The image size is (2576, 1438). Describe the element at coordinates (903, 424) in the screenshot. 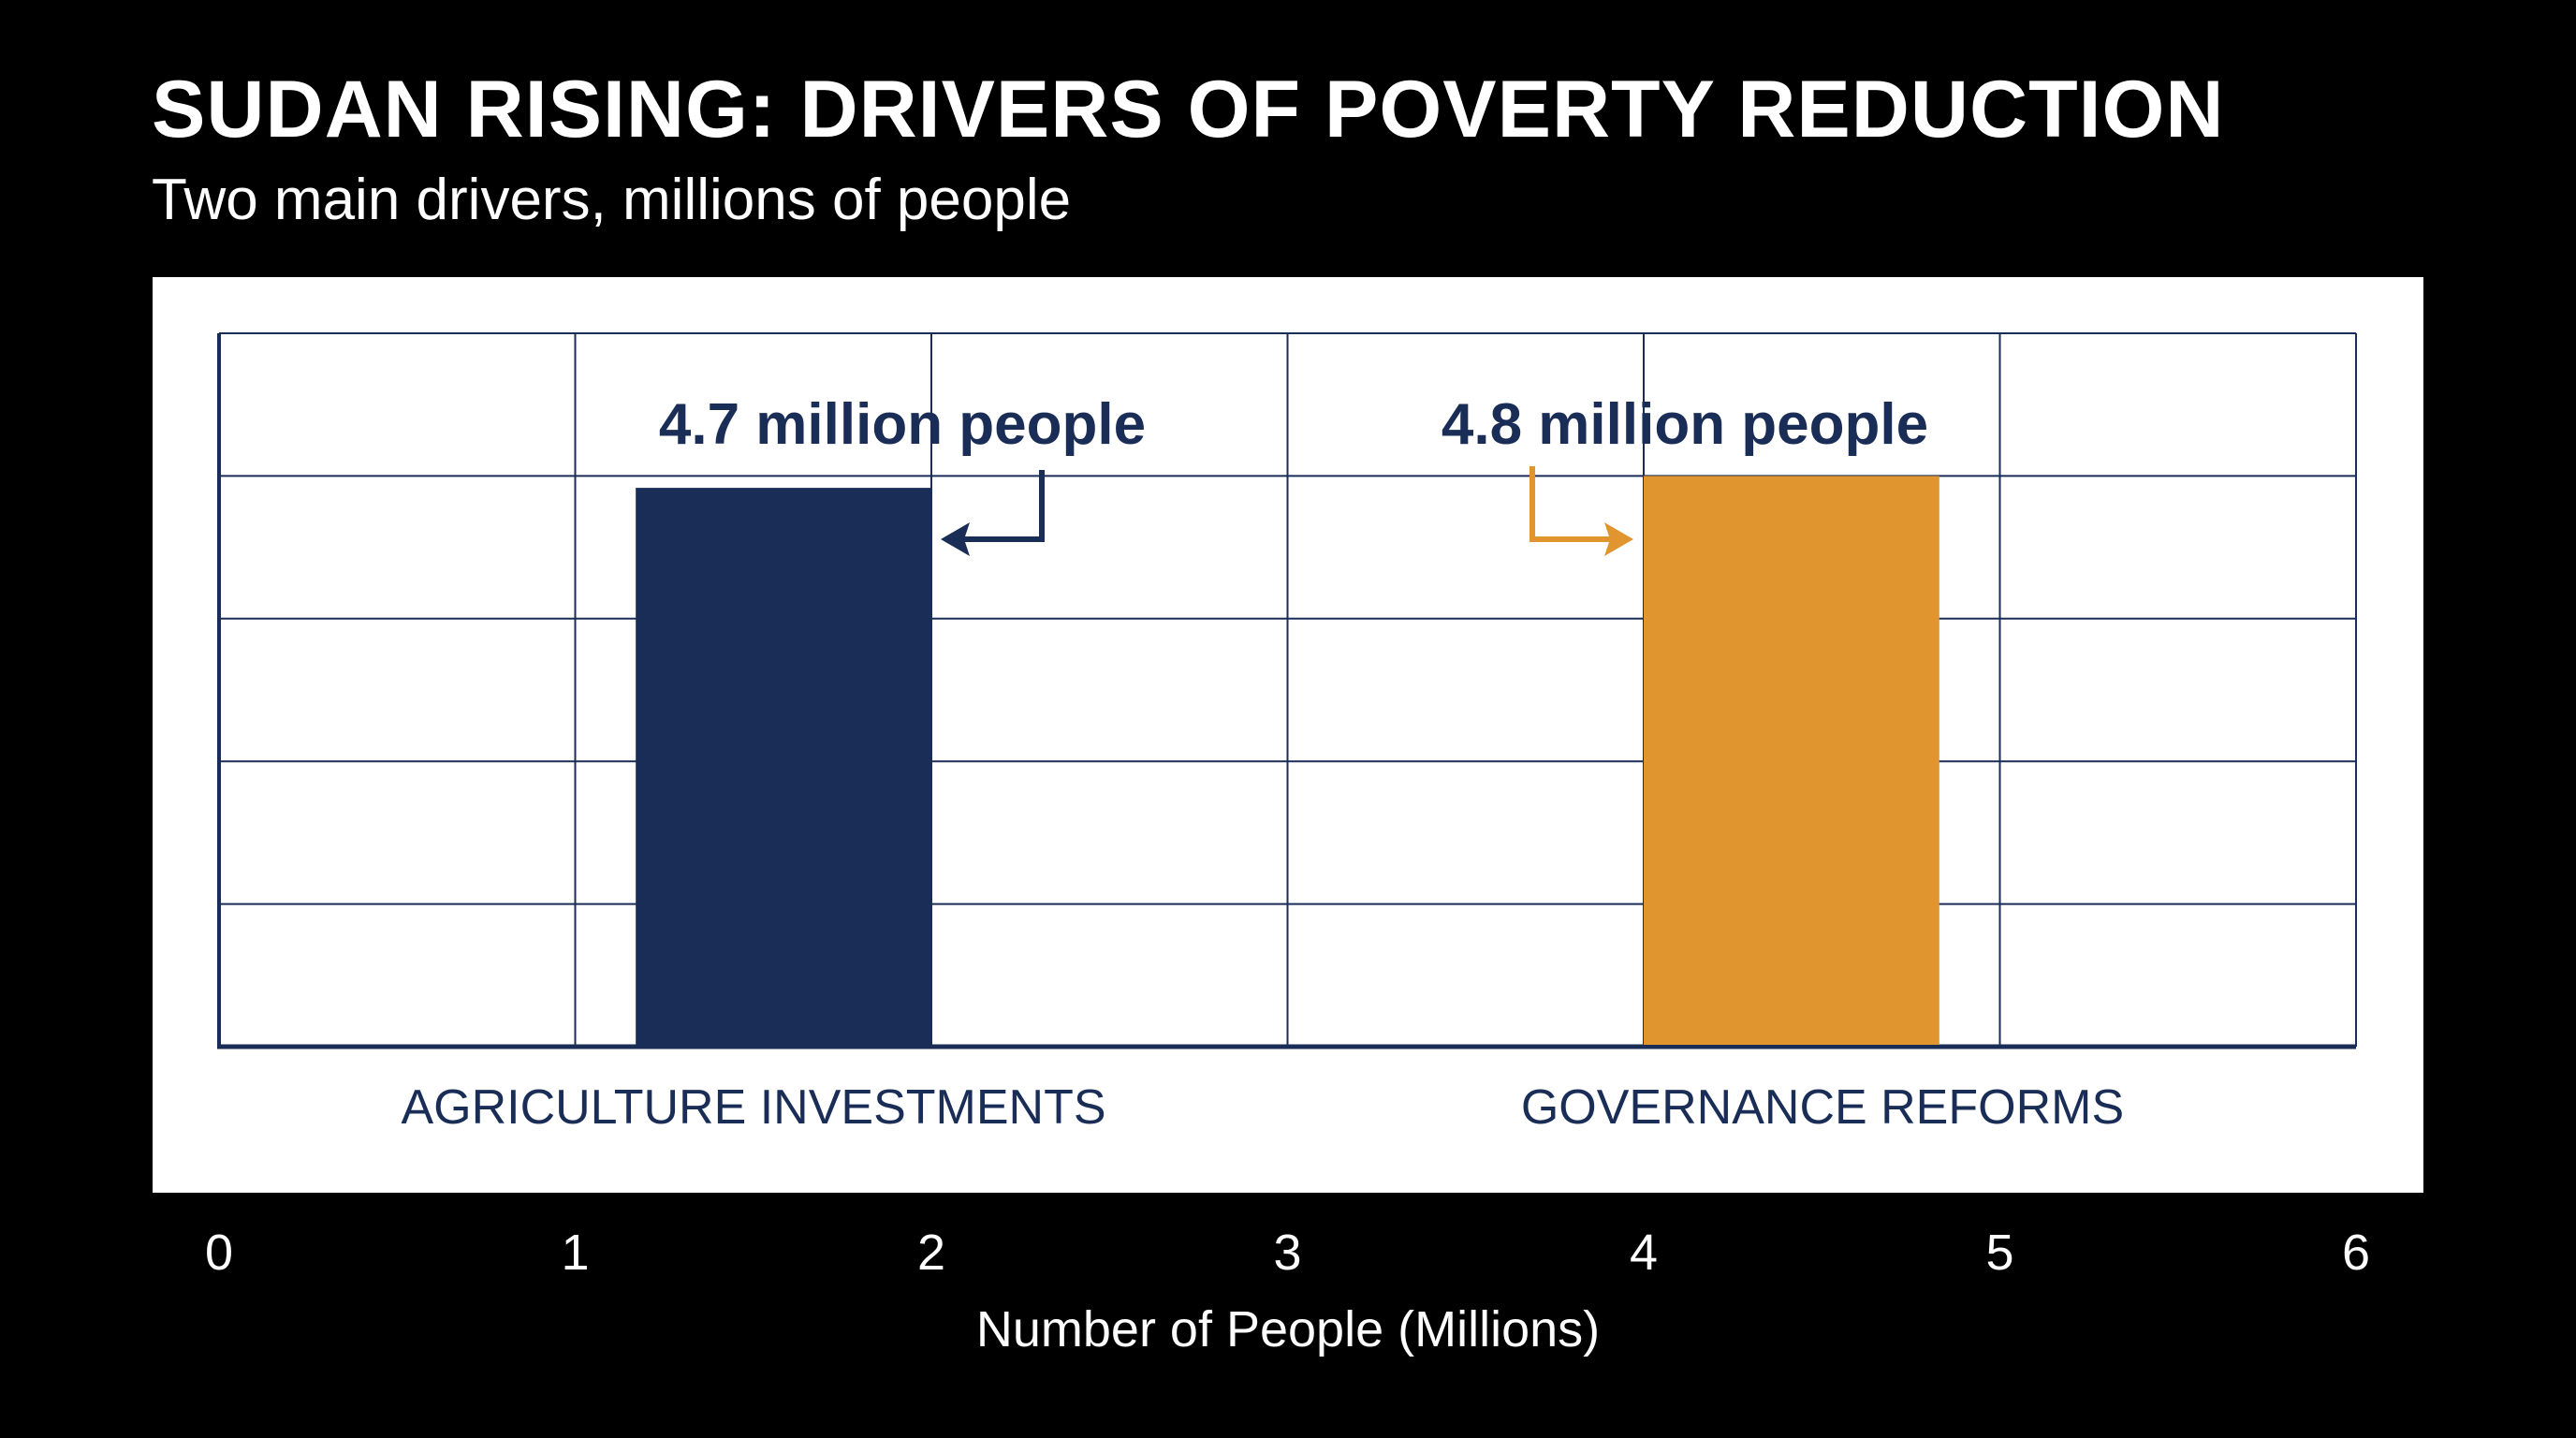

I see `data-label-1: 4.7 million people` at that location.